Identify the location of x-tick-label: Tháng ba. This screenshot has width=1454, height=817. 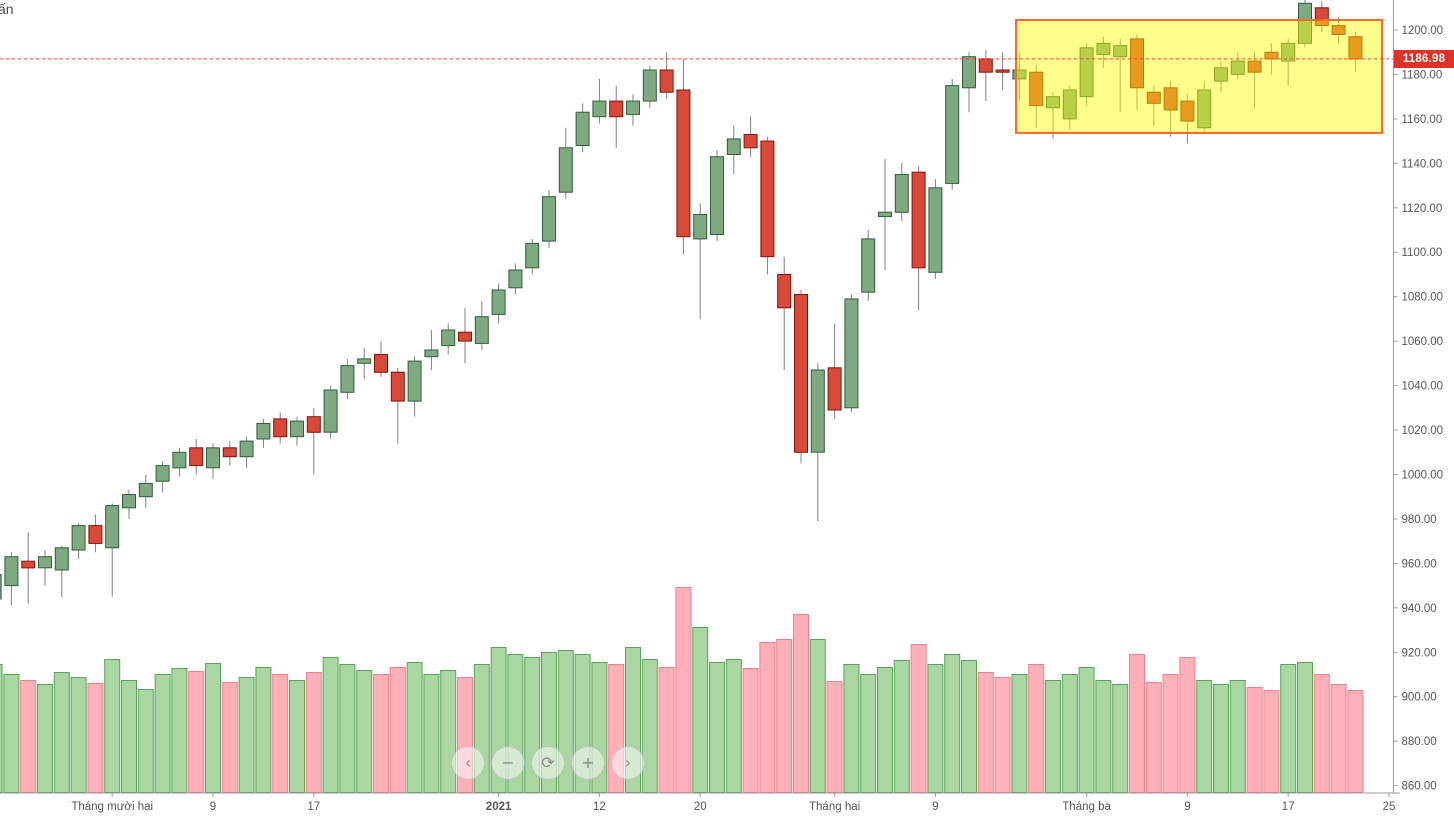
(1086, 807).